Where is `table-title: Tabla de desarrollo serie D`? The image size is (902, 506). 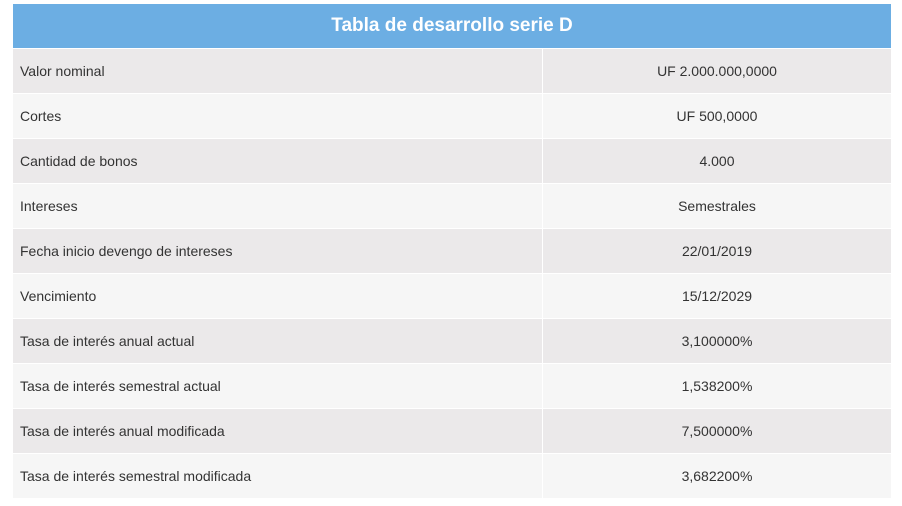 table-title: Tabla de desarrollo serie D is located at coordinates (452, 26).